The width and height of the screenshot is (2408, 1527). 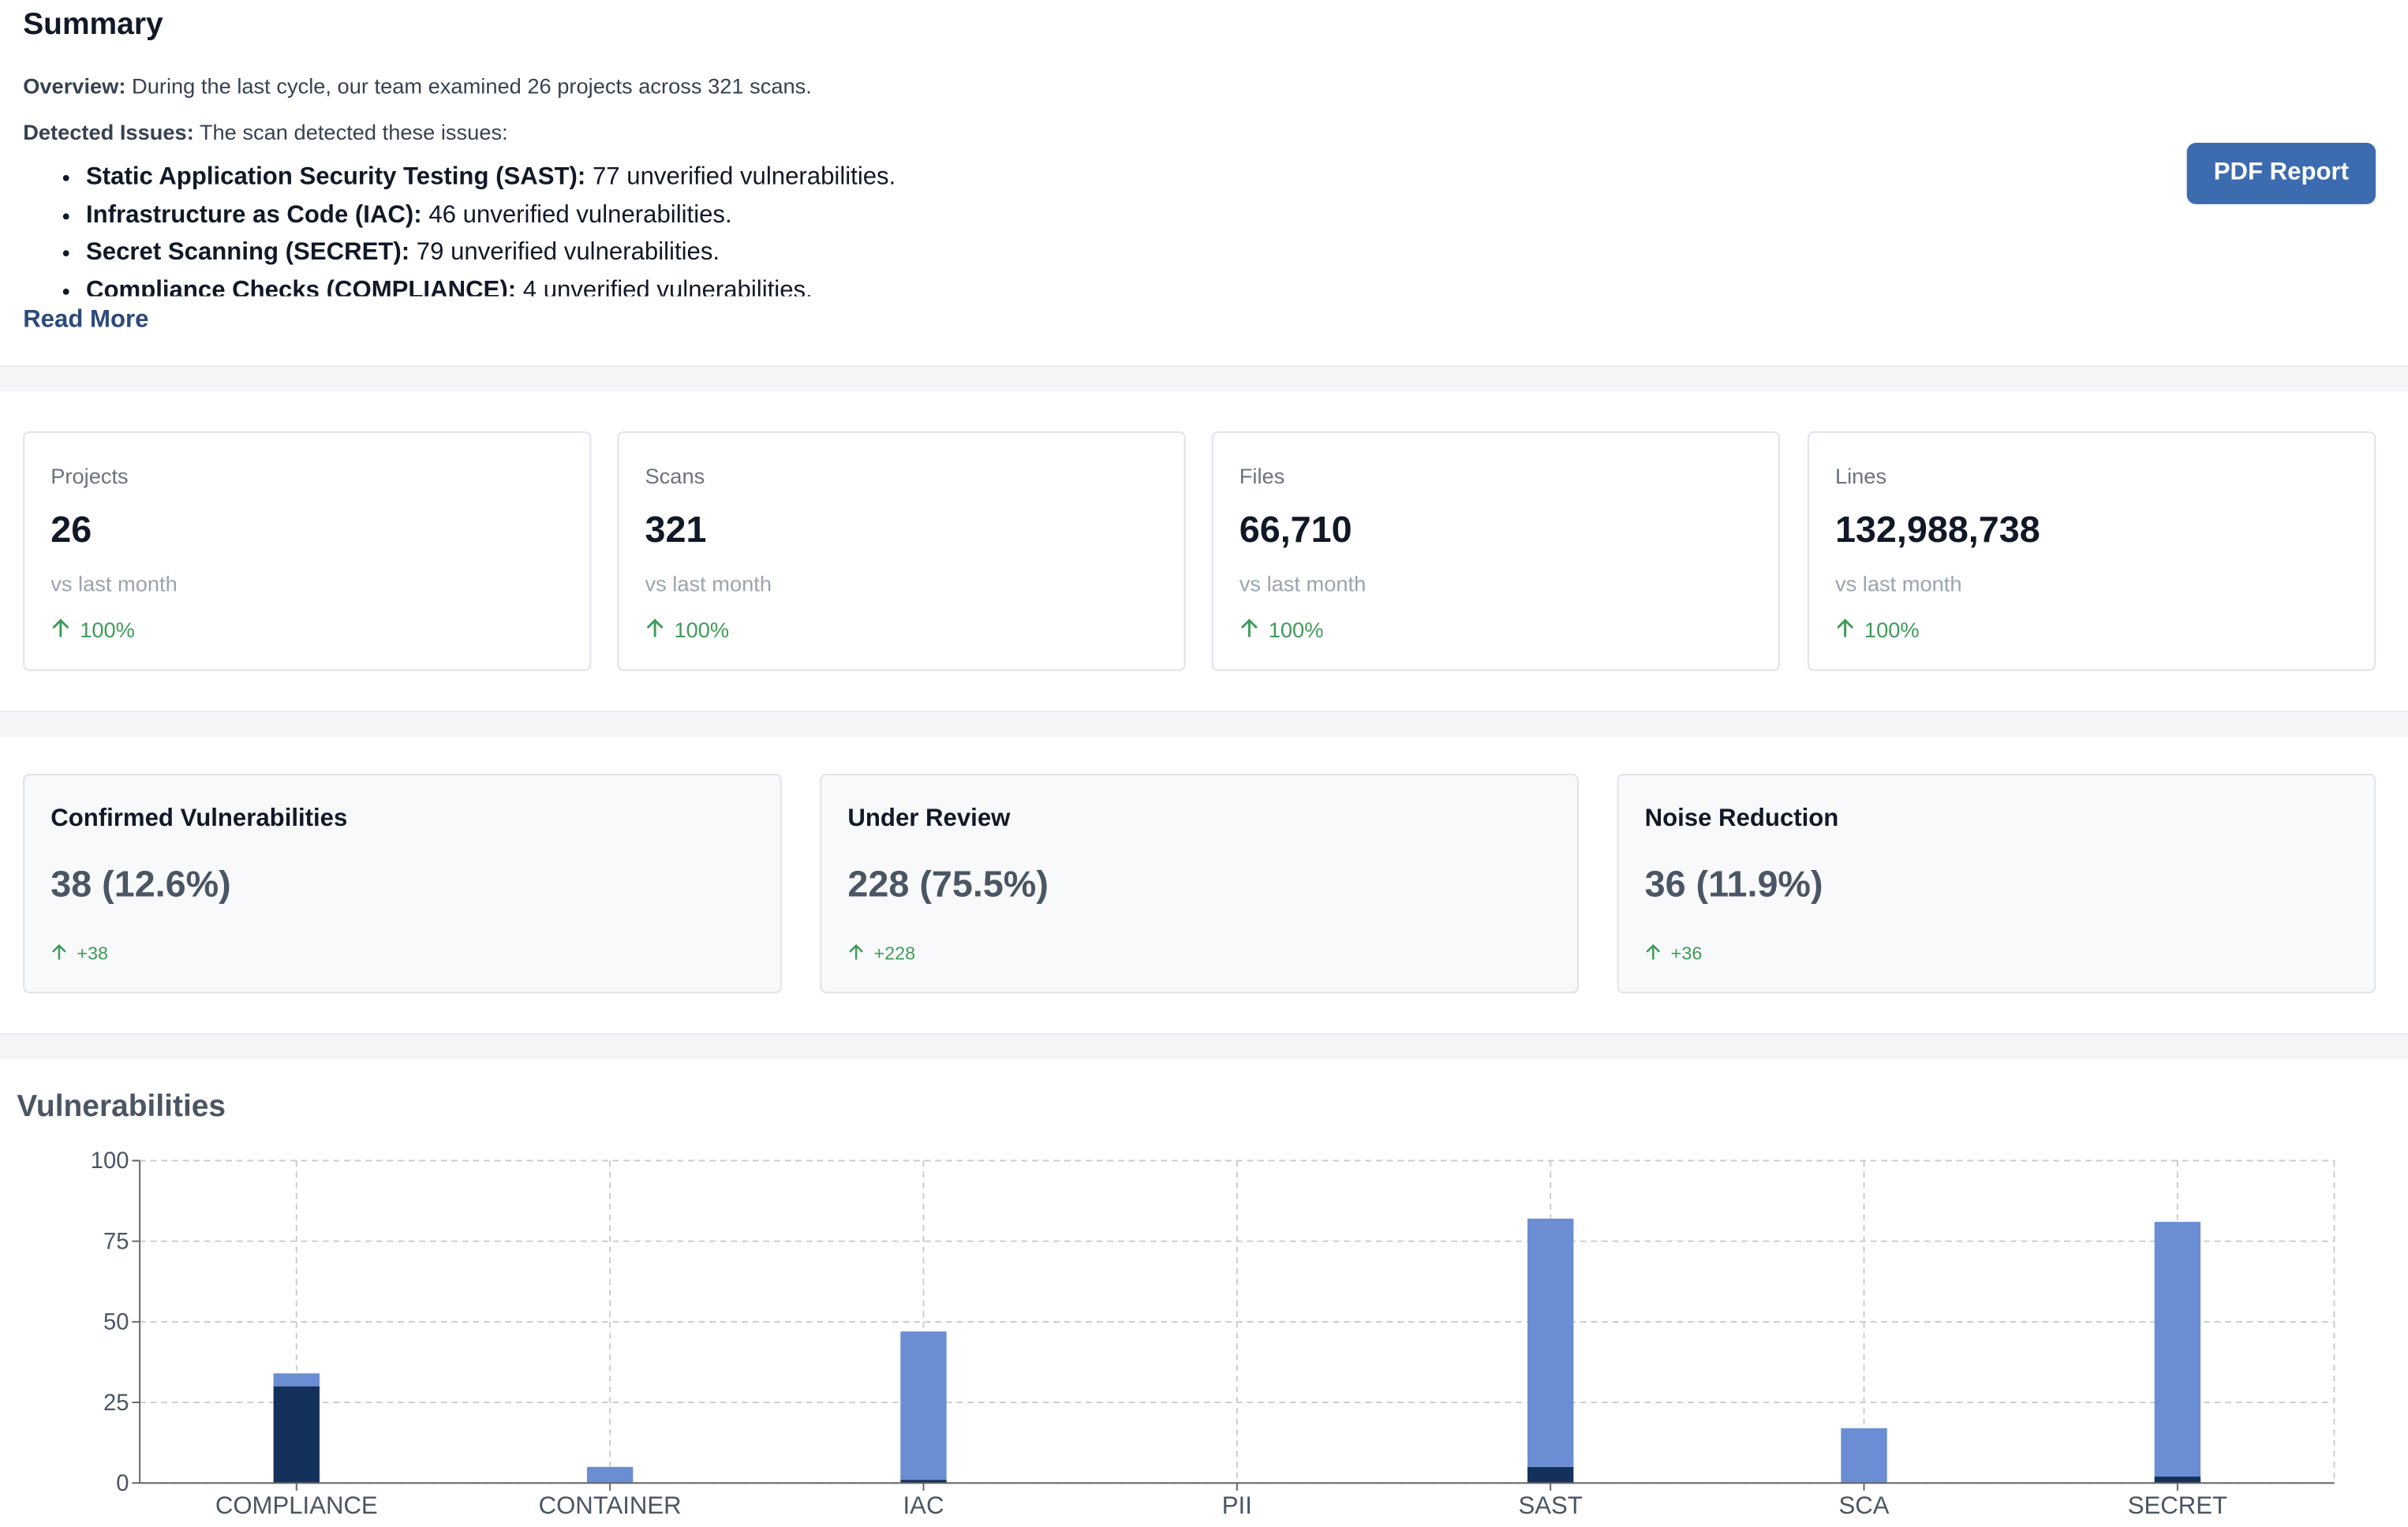 What do you see at coordinates (1296, 531) in the screenshot?
I see `stat-value: 66,710` at bounding box center [1296, 531].